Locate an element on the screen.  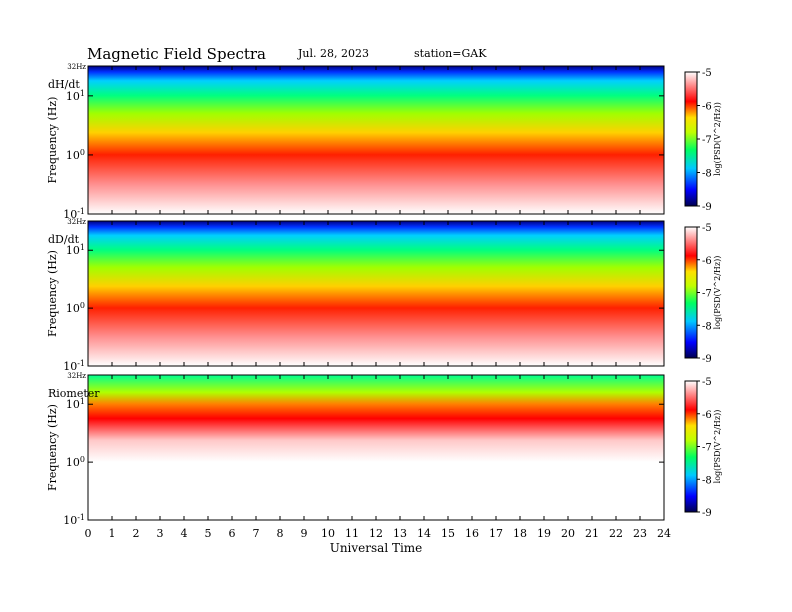
x-tick-label: 23 is located at coordinates (640, 533).